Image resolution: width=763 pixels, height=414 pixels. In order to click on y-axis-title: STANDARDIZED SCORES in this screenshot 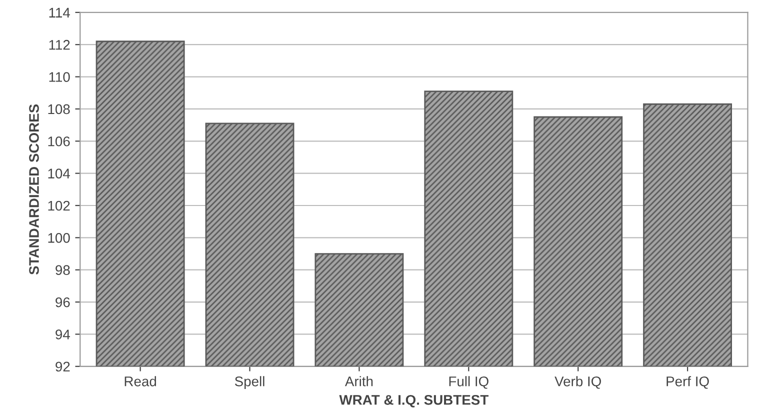, I will do `click(34, 189)`.